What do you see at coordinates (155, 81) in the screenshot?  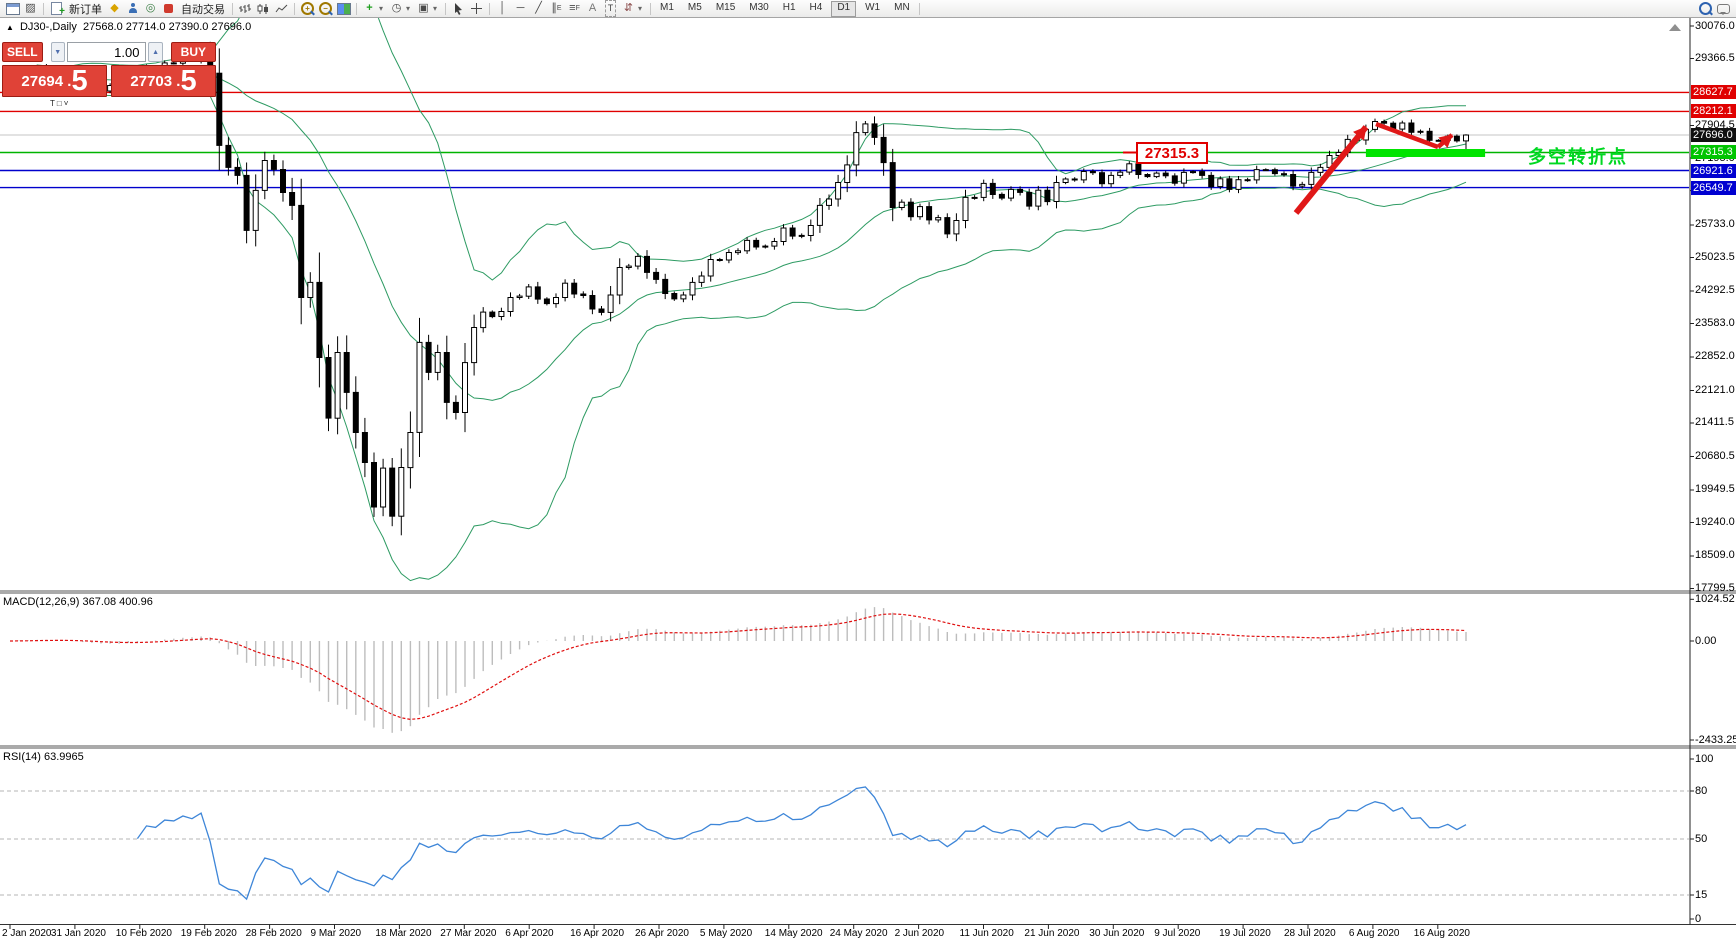 I see `buy-price-main: 27703 .` at bounding box center [155, 81].